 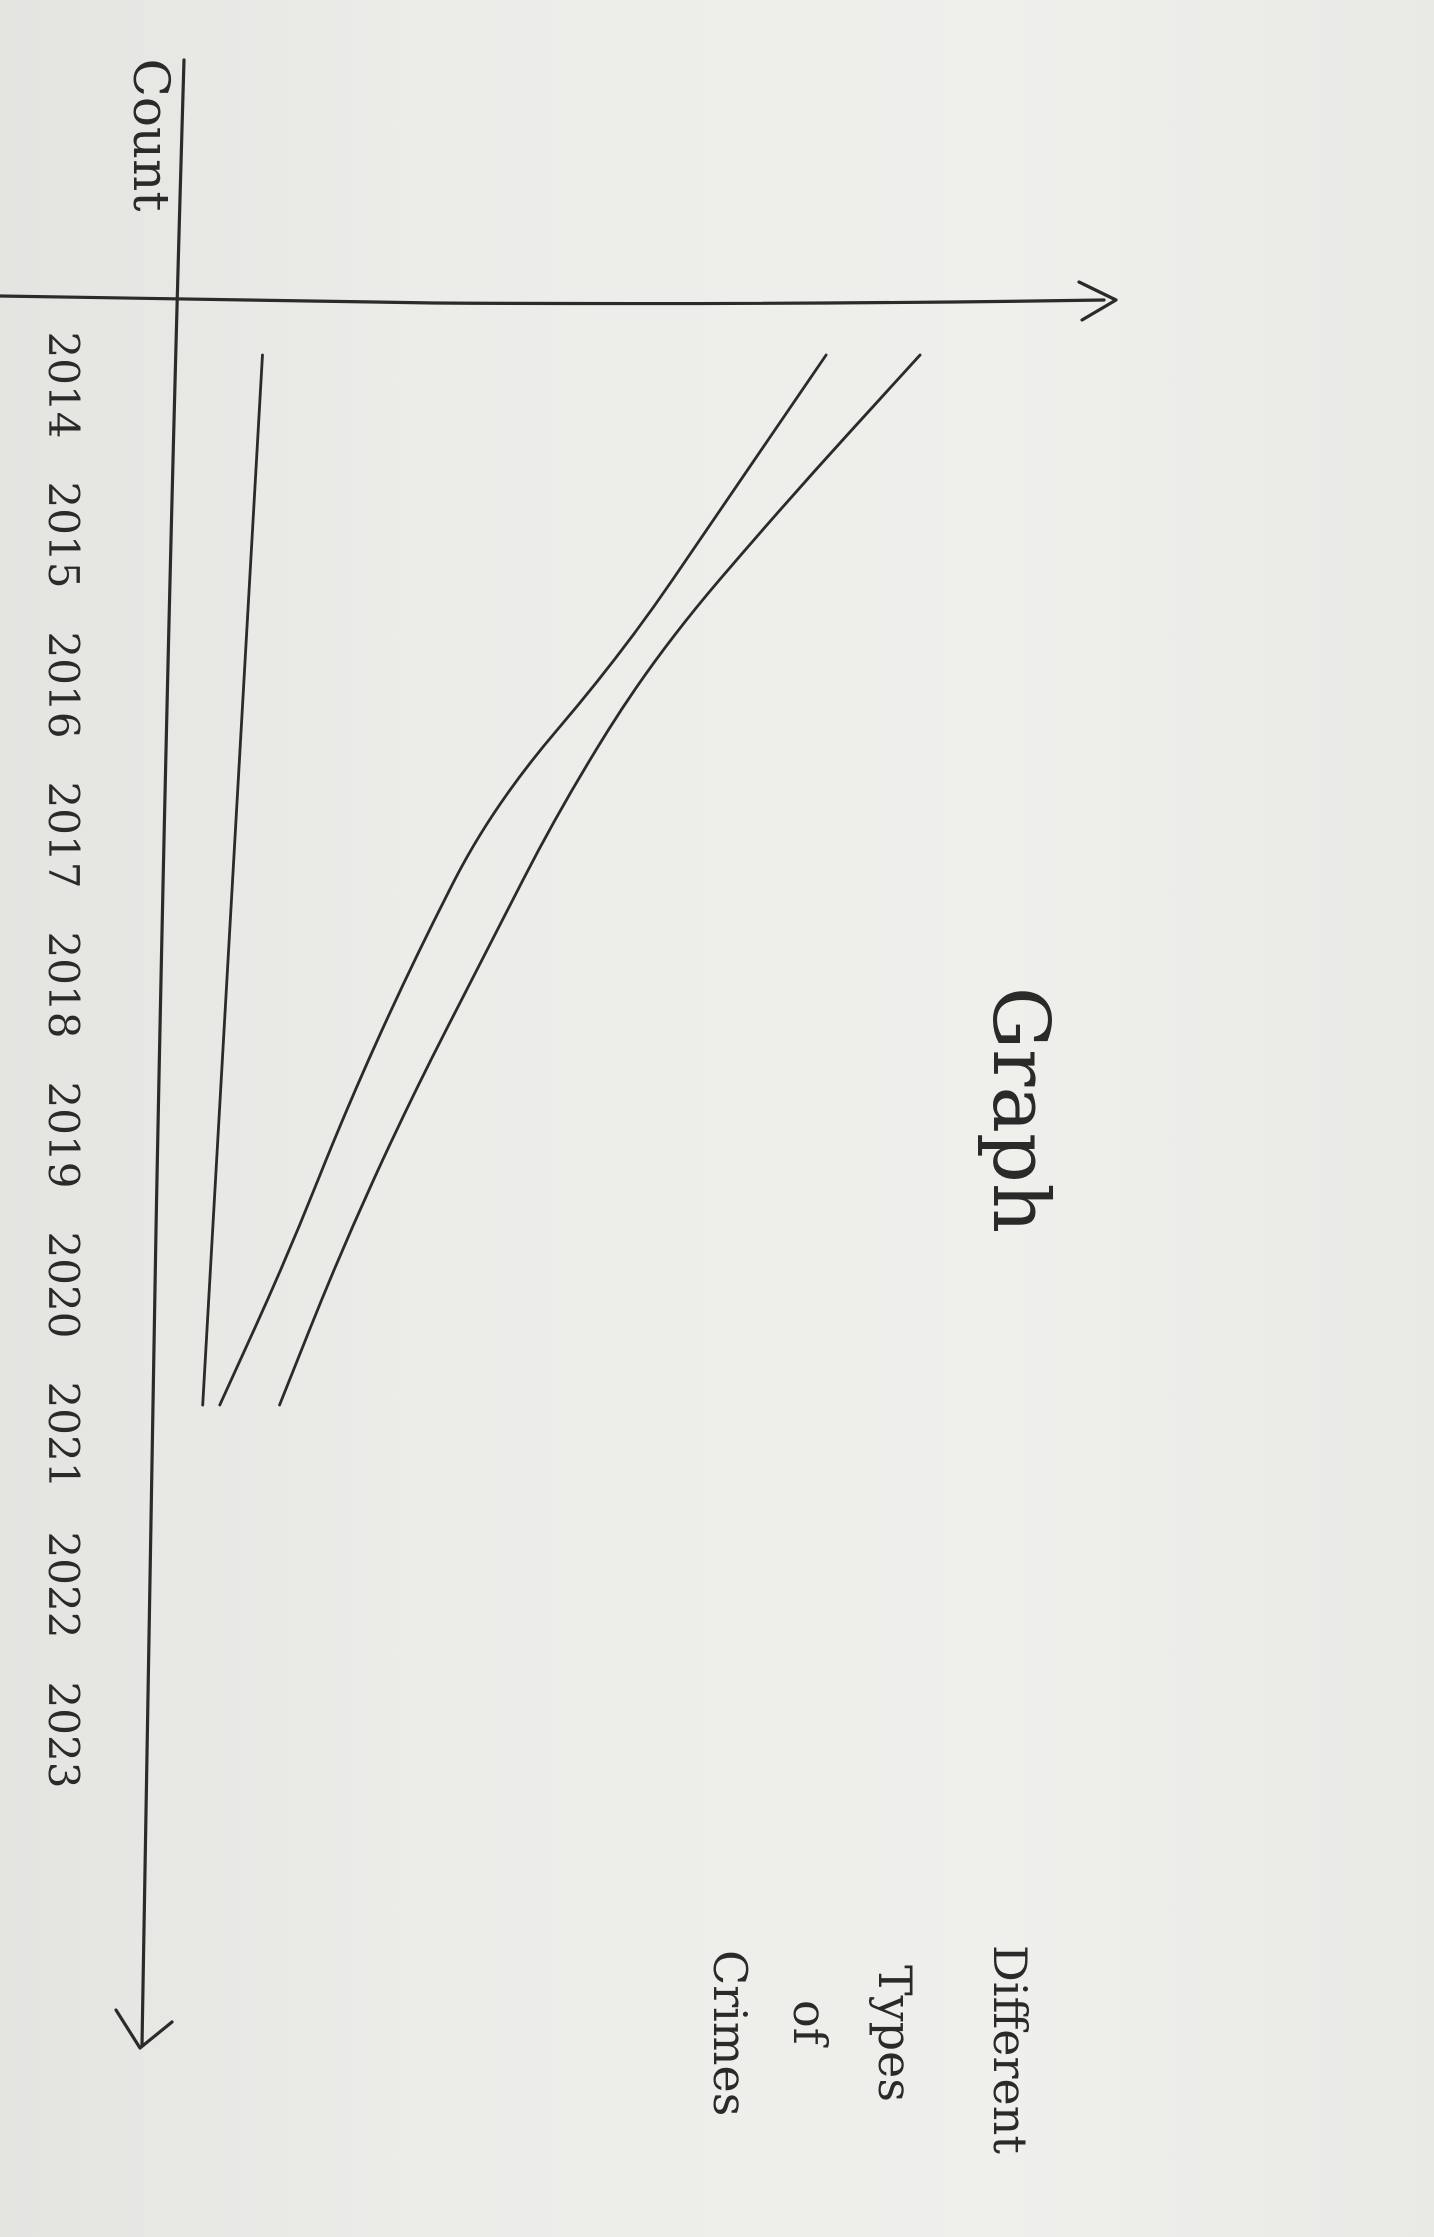 I want to click on x-tick-label: 2020, so click(x=63, y=1285).